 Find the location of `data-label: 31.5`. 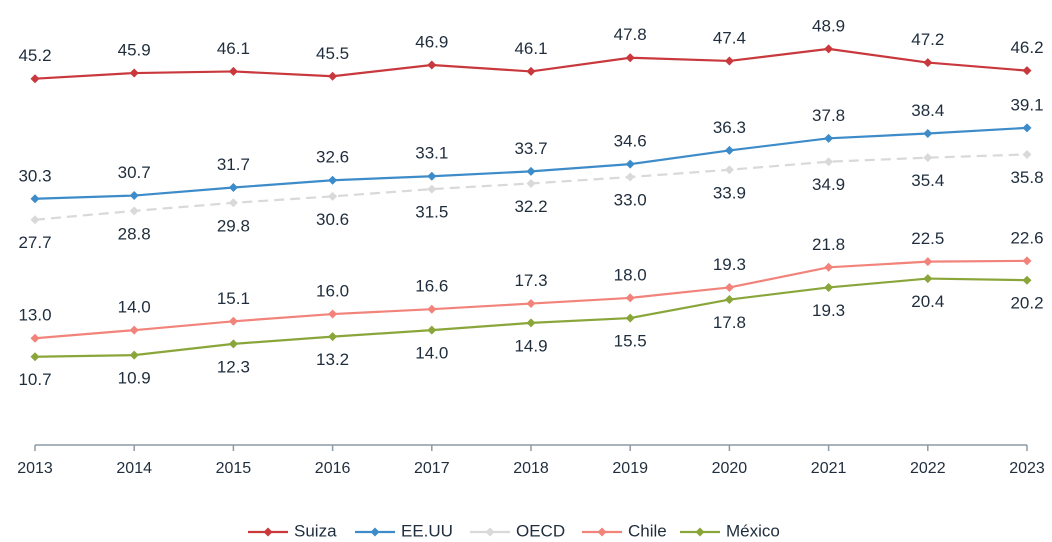

data-label: 31.5 is located at coordinates (431, 212).